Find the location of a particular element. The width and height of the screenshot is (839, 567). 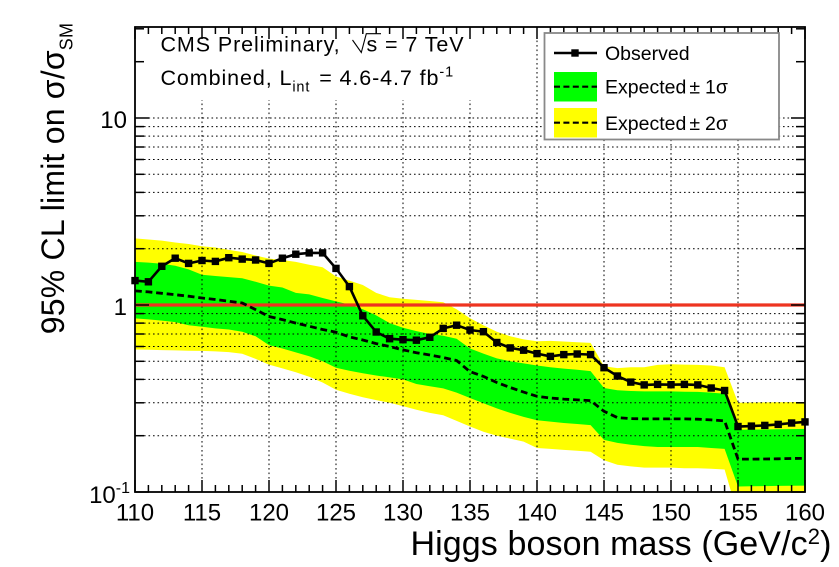

svg-text:Expected±1σ: Expected ±1σ is located at coordinates (666, 88).